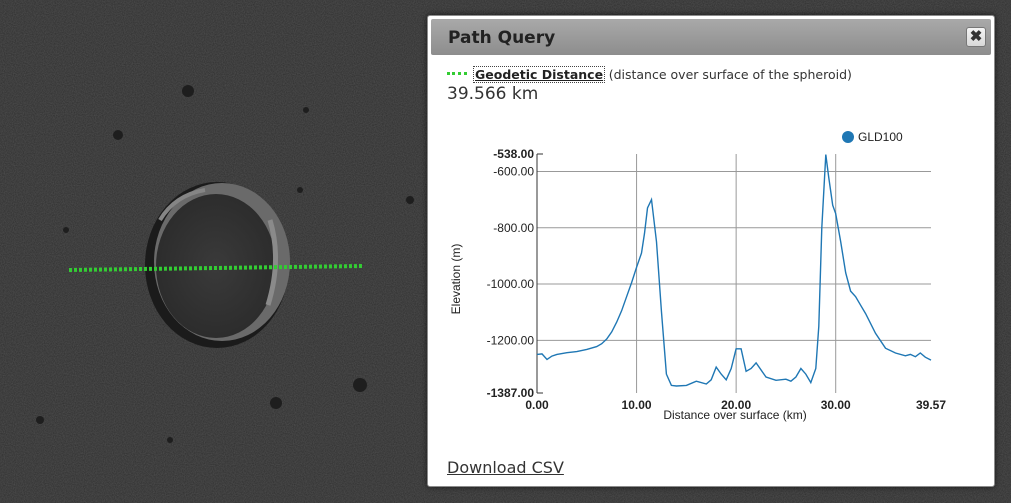  Describe the element at coordinates (502, 38) in the screenshot. I see `panel-title: Path Query` at that location.